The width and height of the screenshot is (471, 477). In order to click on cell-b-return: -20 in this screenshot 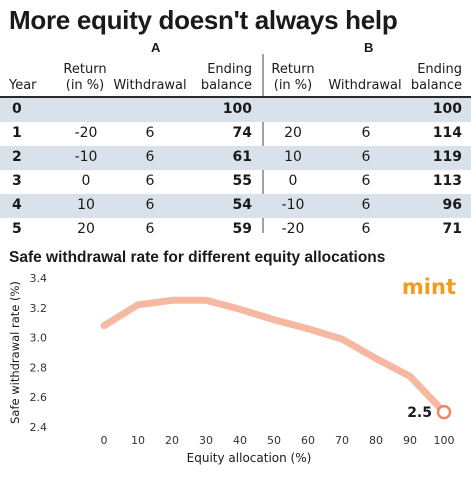, I will do `click(293, 229)`.